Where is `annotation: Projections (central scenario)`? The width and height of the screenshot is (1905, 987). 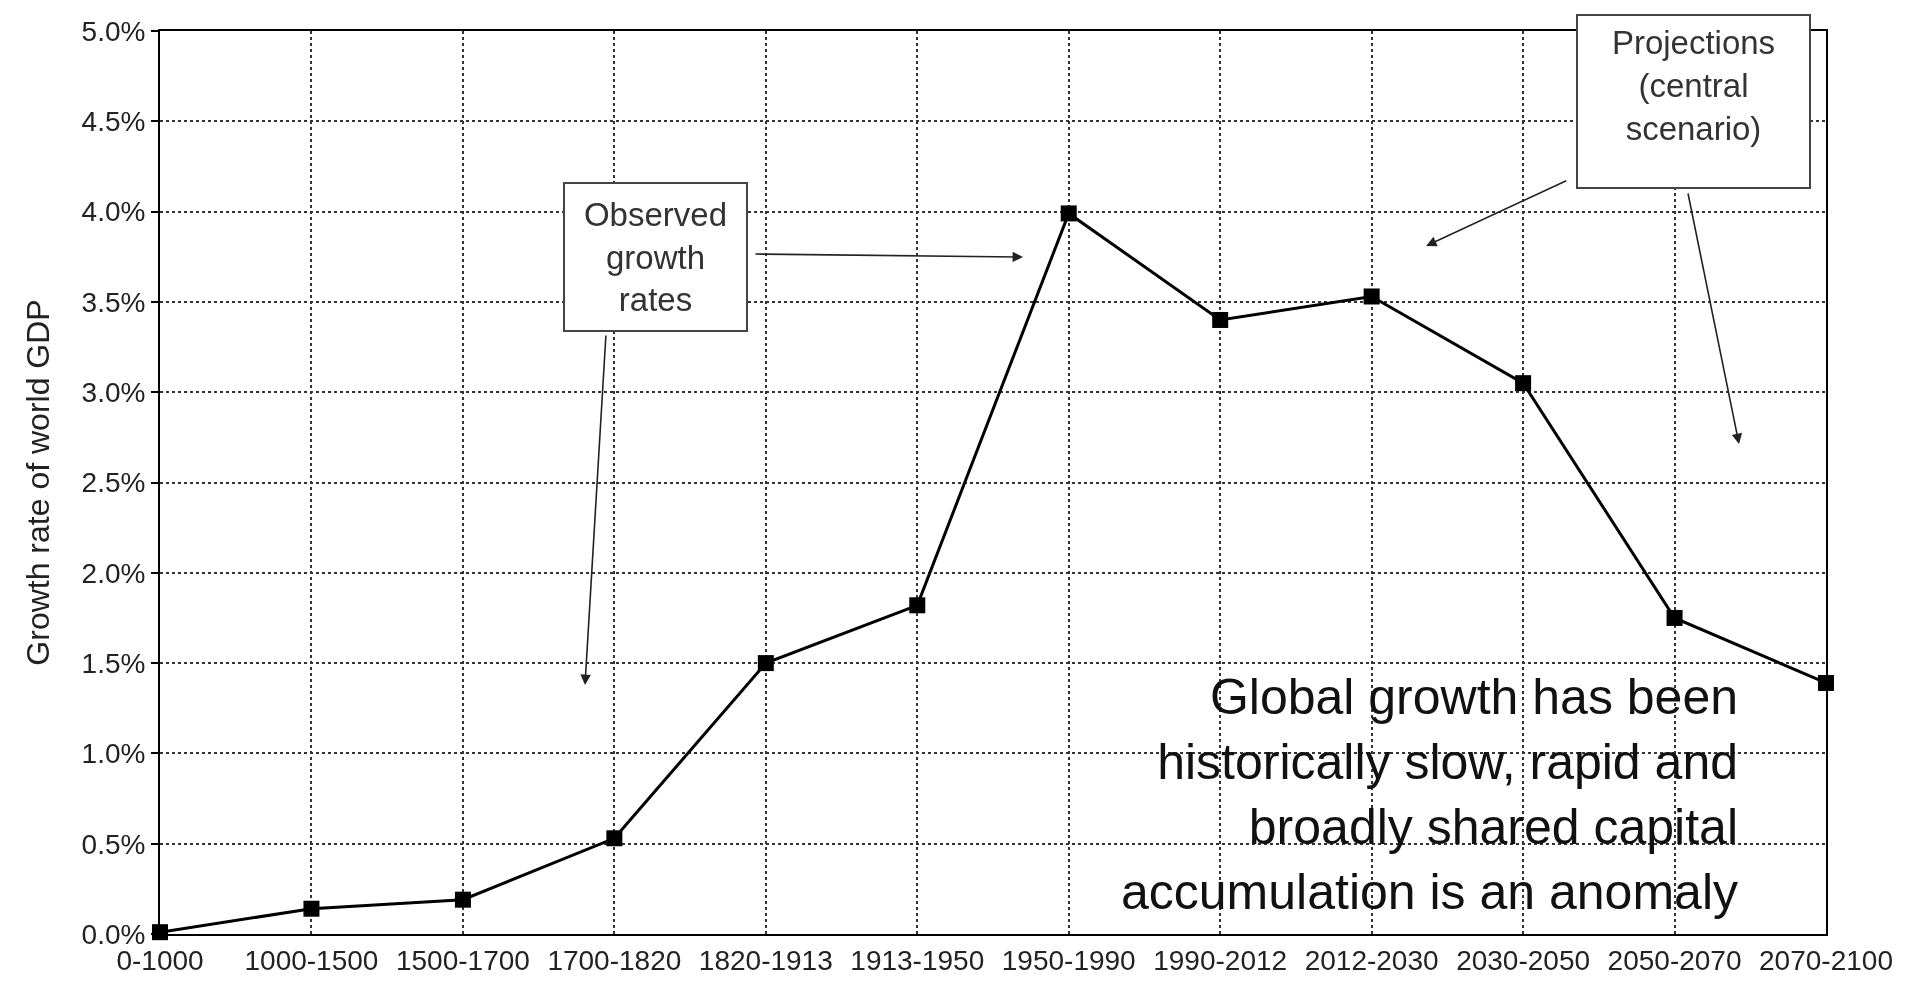 annotation: Projections (central scenario) is located at coordinates (1693, 85).